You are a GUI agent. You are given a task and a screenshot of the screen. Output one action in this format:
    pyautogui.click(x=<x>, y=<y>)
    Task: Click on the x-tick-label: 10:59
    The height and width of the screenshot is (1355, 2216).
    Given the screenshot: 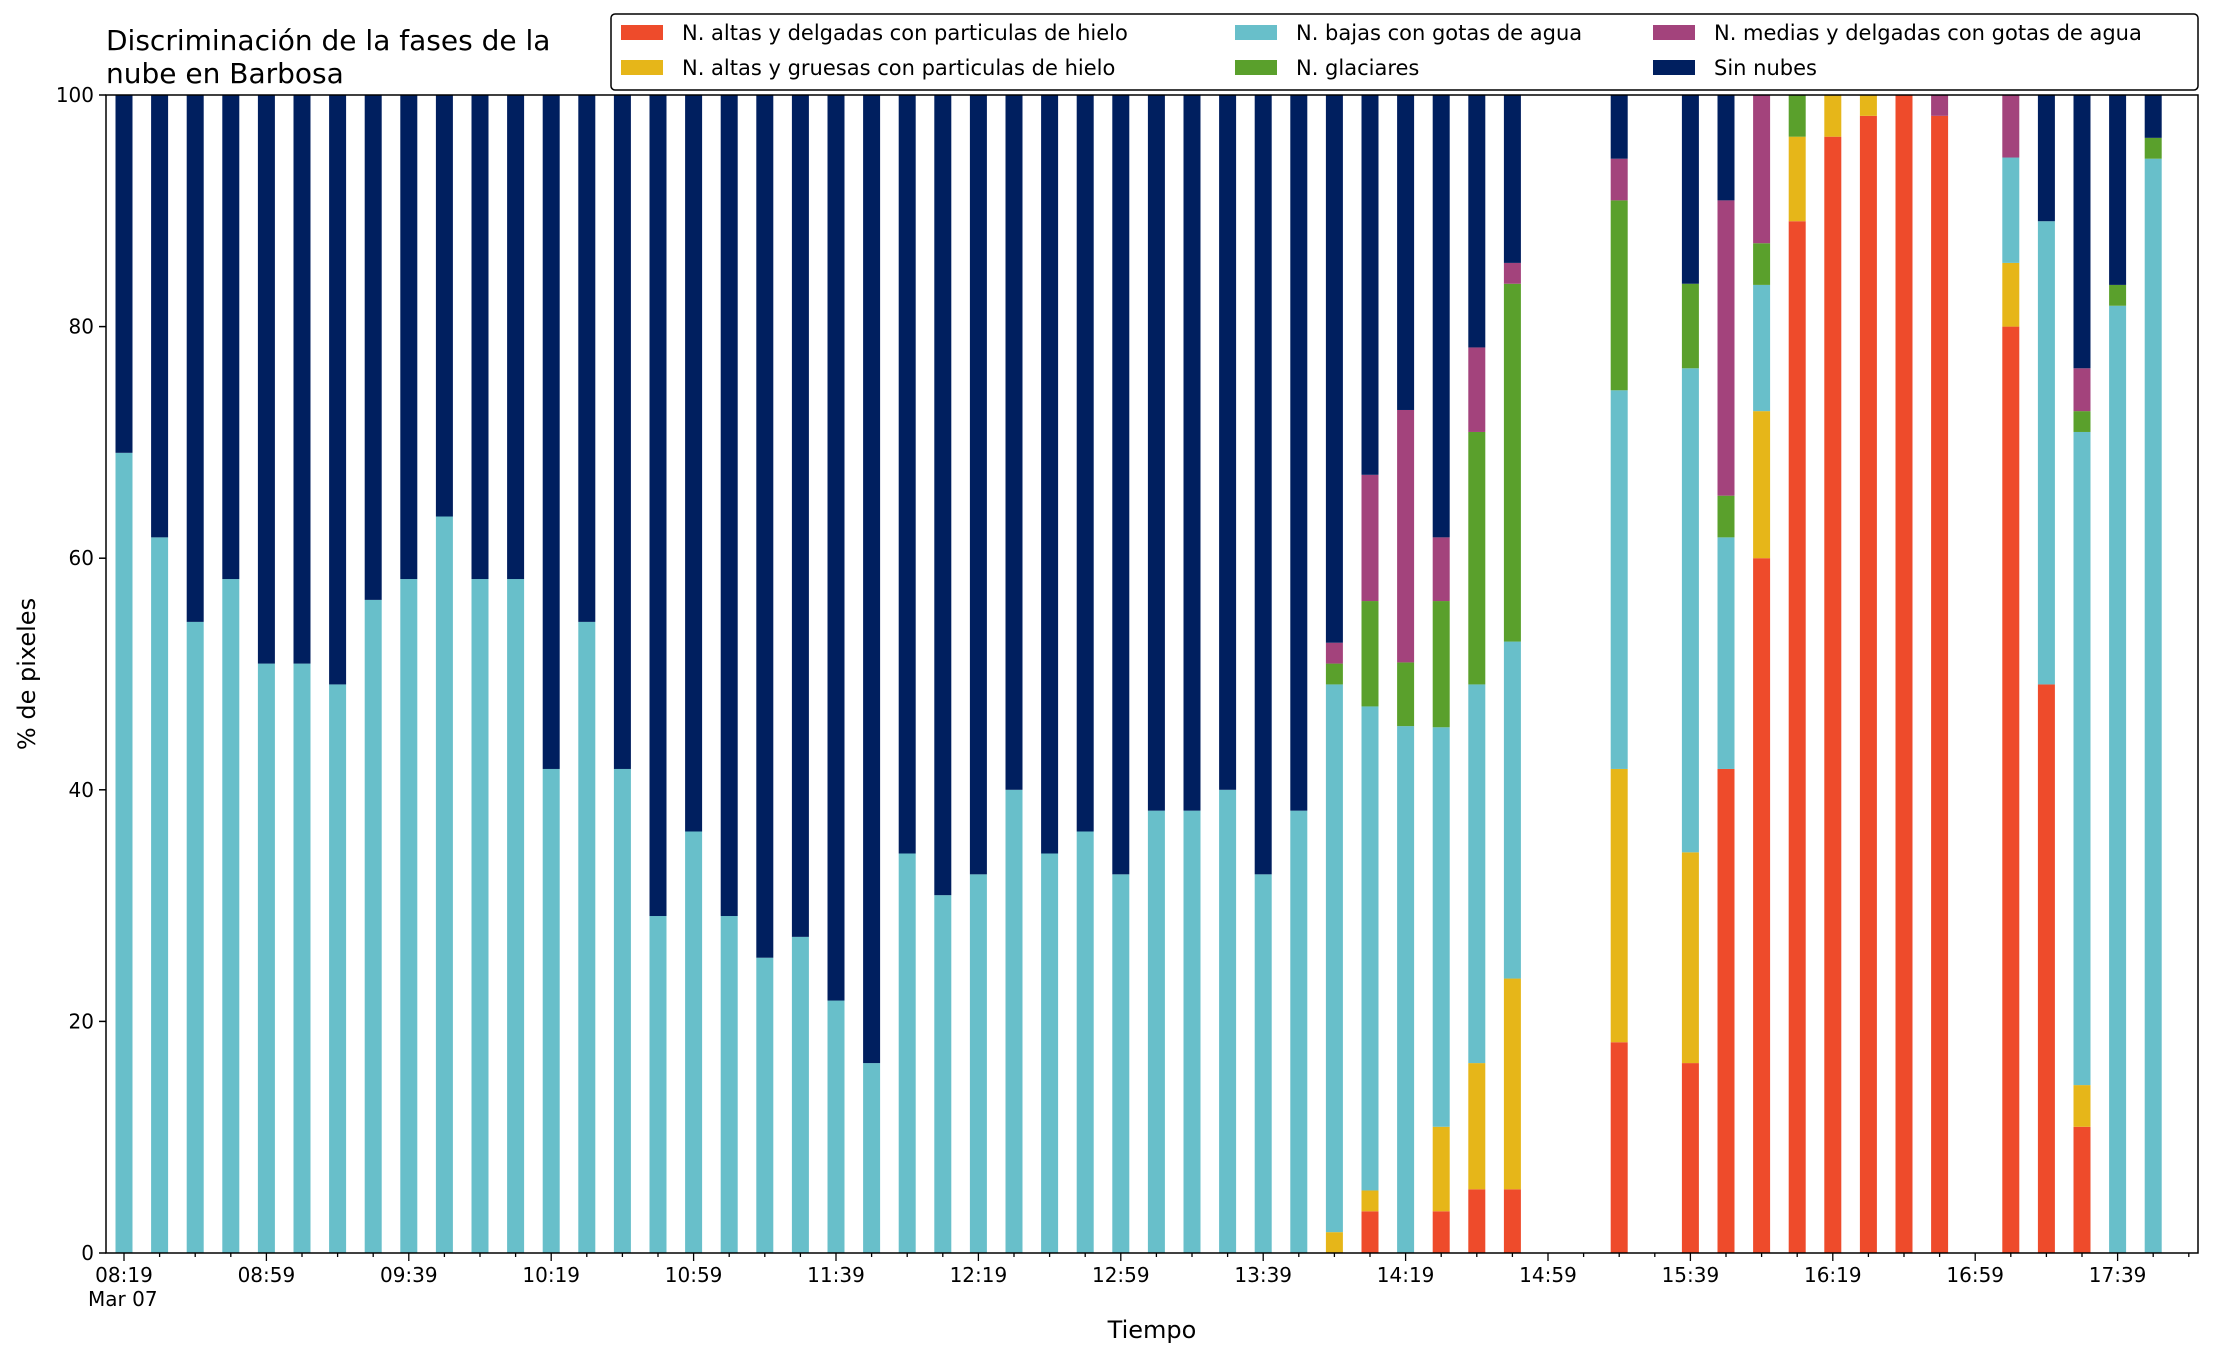 What is the action you would take?
    pyautogui.click(x=694, y=1275)
    